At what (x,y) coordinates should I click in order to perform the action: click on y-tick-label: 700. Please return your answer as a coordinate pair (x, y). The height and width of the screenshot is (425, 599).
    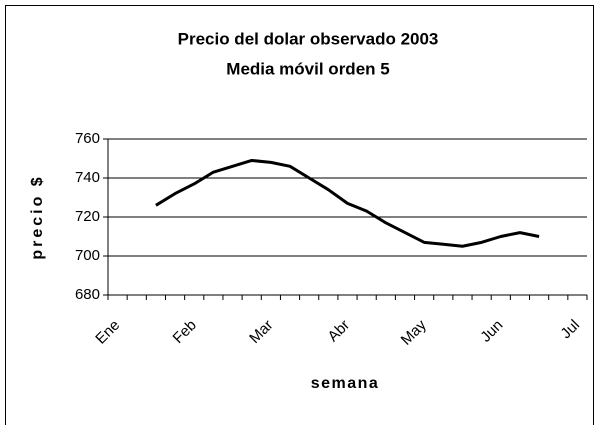
    Looking at the image, I should click on (87, 255).